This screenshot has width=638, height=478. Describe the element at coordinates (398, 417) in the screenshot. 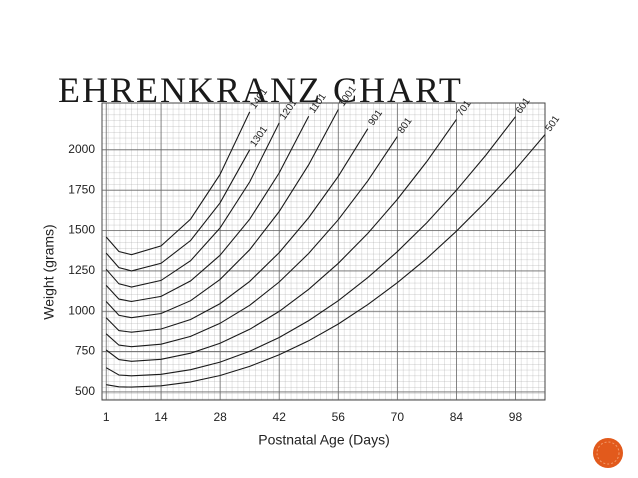

I see `x-tick-label: 70` at that location.